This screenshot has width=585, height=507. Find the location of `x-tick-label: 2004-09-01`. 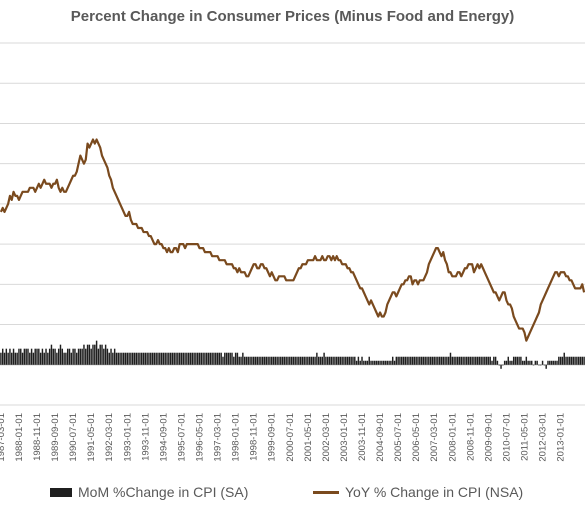

x-tick-label: 2004-09-01 is located at coordinates (380, 437).